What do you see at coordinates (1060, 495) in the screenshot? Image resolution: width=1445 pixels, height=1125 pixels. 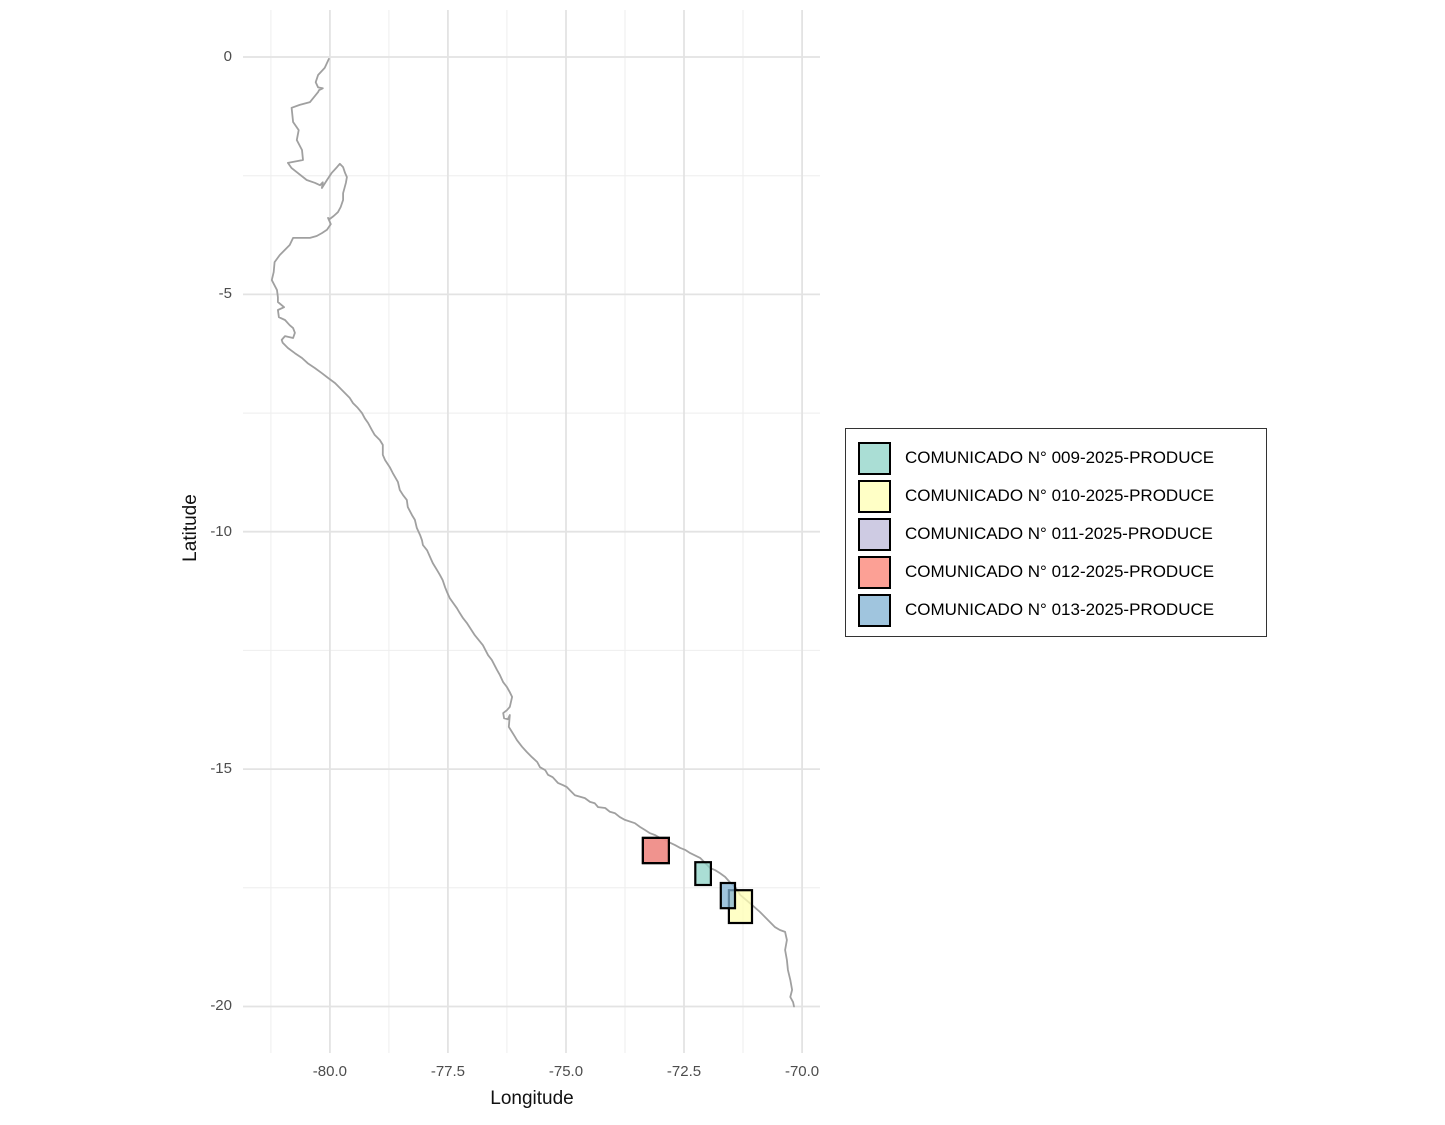 I see `legend-item-label: COMUNICADO N° 010-2025-PRODUCE` at bounding box center [1060, 495].